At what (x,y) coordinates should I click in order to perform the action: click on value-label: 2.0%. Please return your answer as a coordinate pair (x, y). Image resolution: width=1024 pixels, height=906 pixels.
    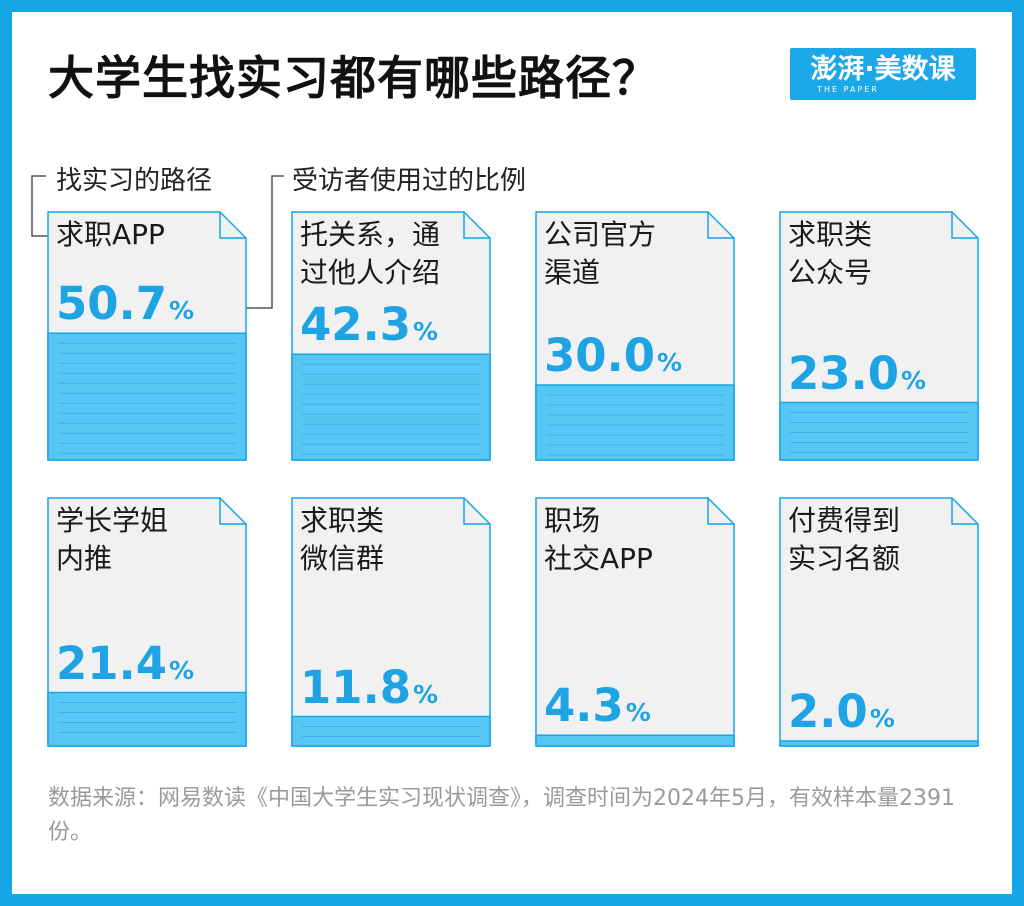
    Looking at the image, I should click on (841, 711).